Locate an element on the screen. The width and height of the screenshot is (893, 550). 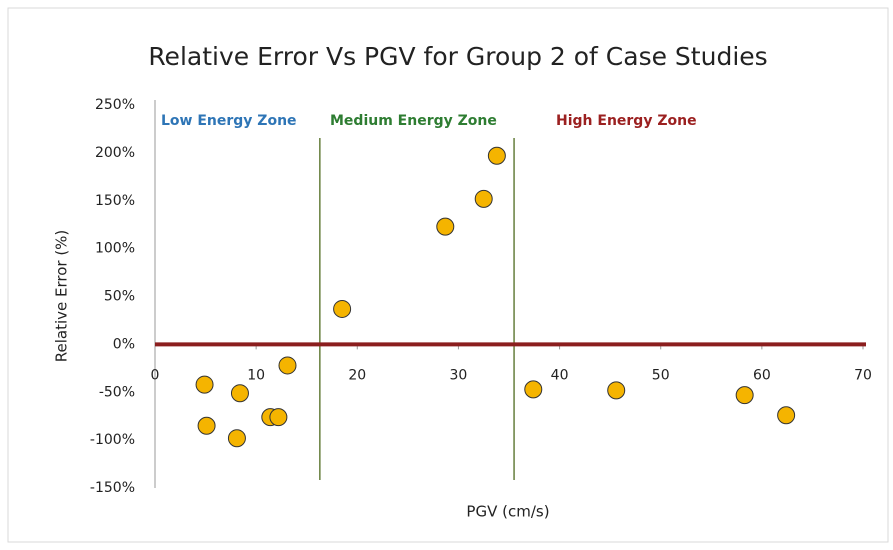
y-axis-label: Relative Error (%) is located at coordinates (62, 296).